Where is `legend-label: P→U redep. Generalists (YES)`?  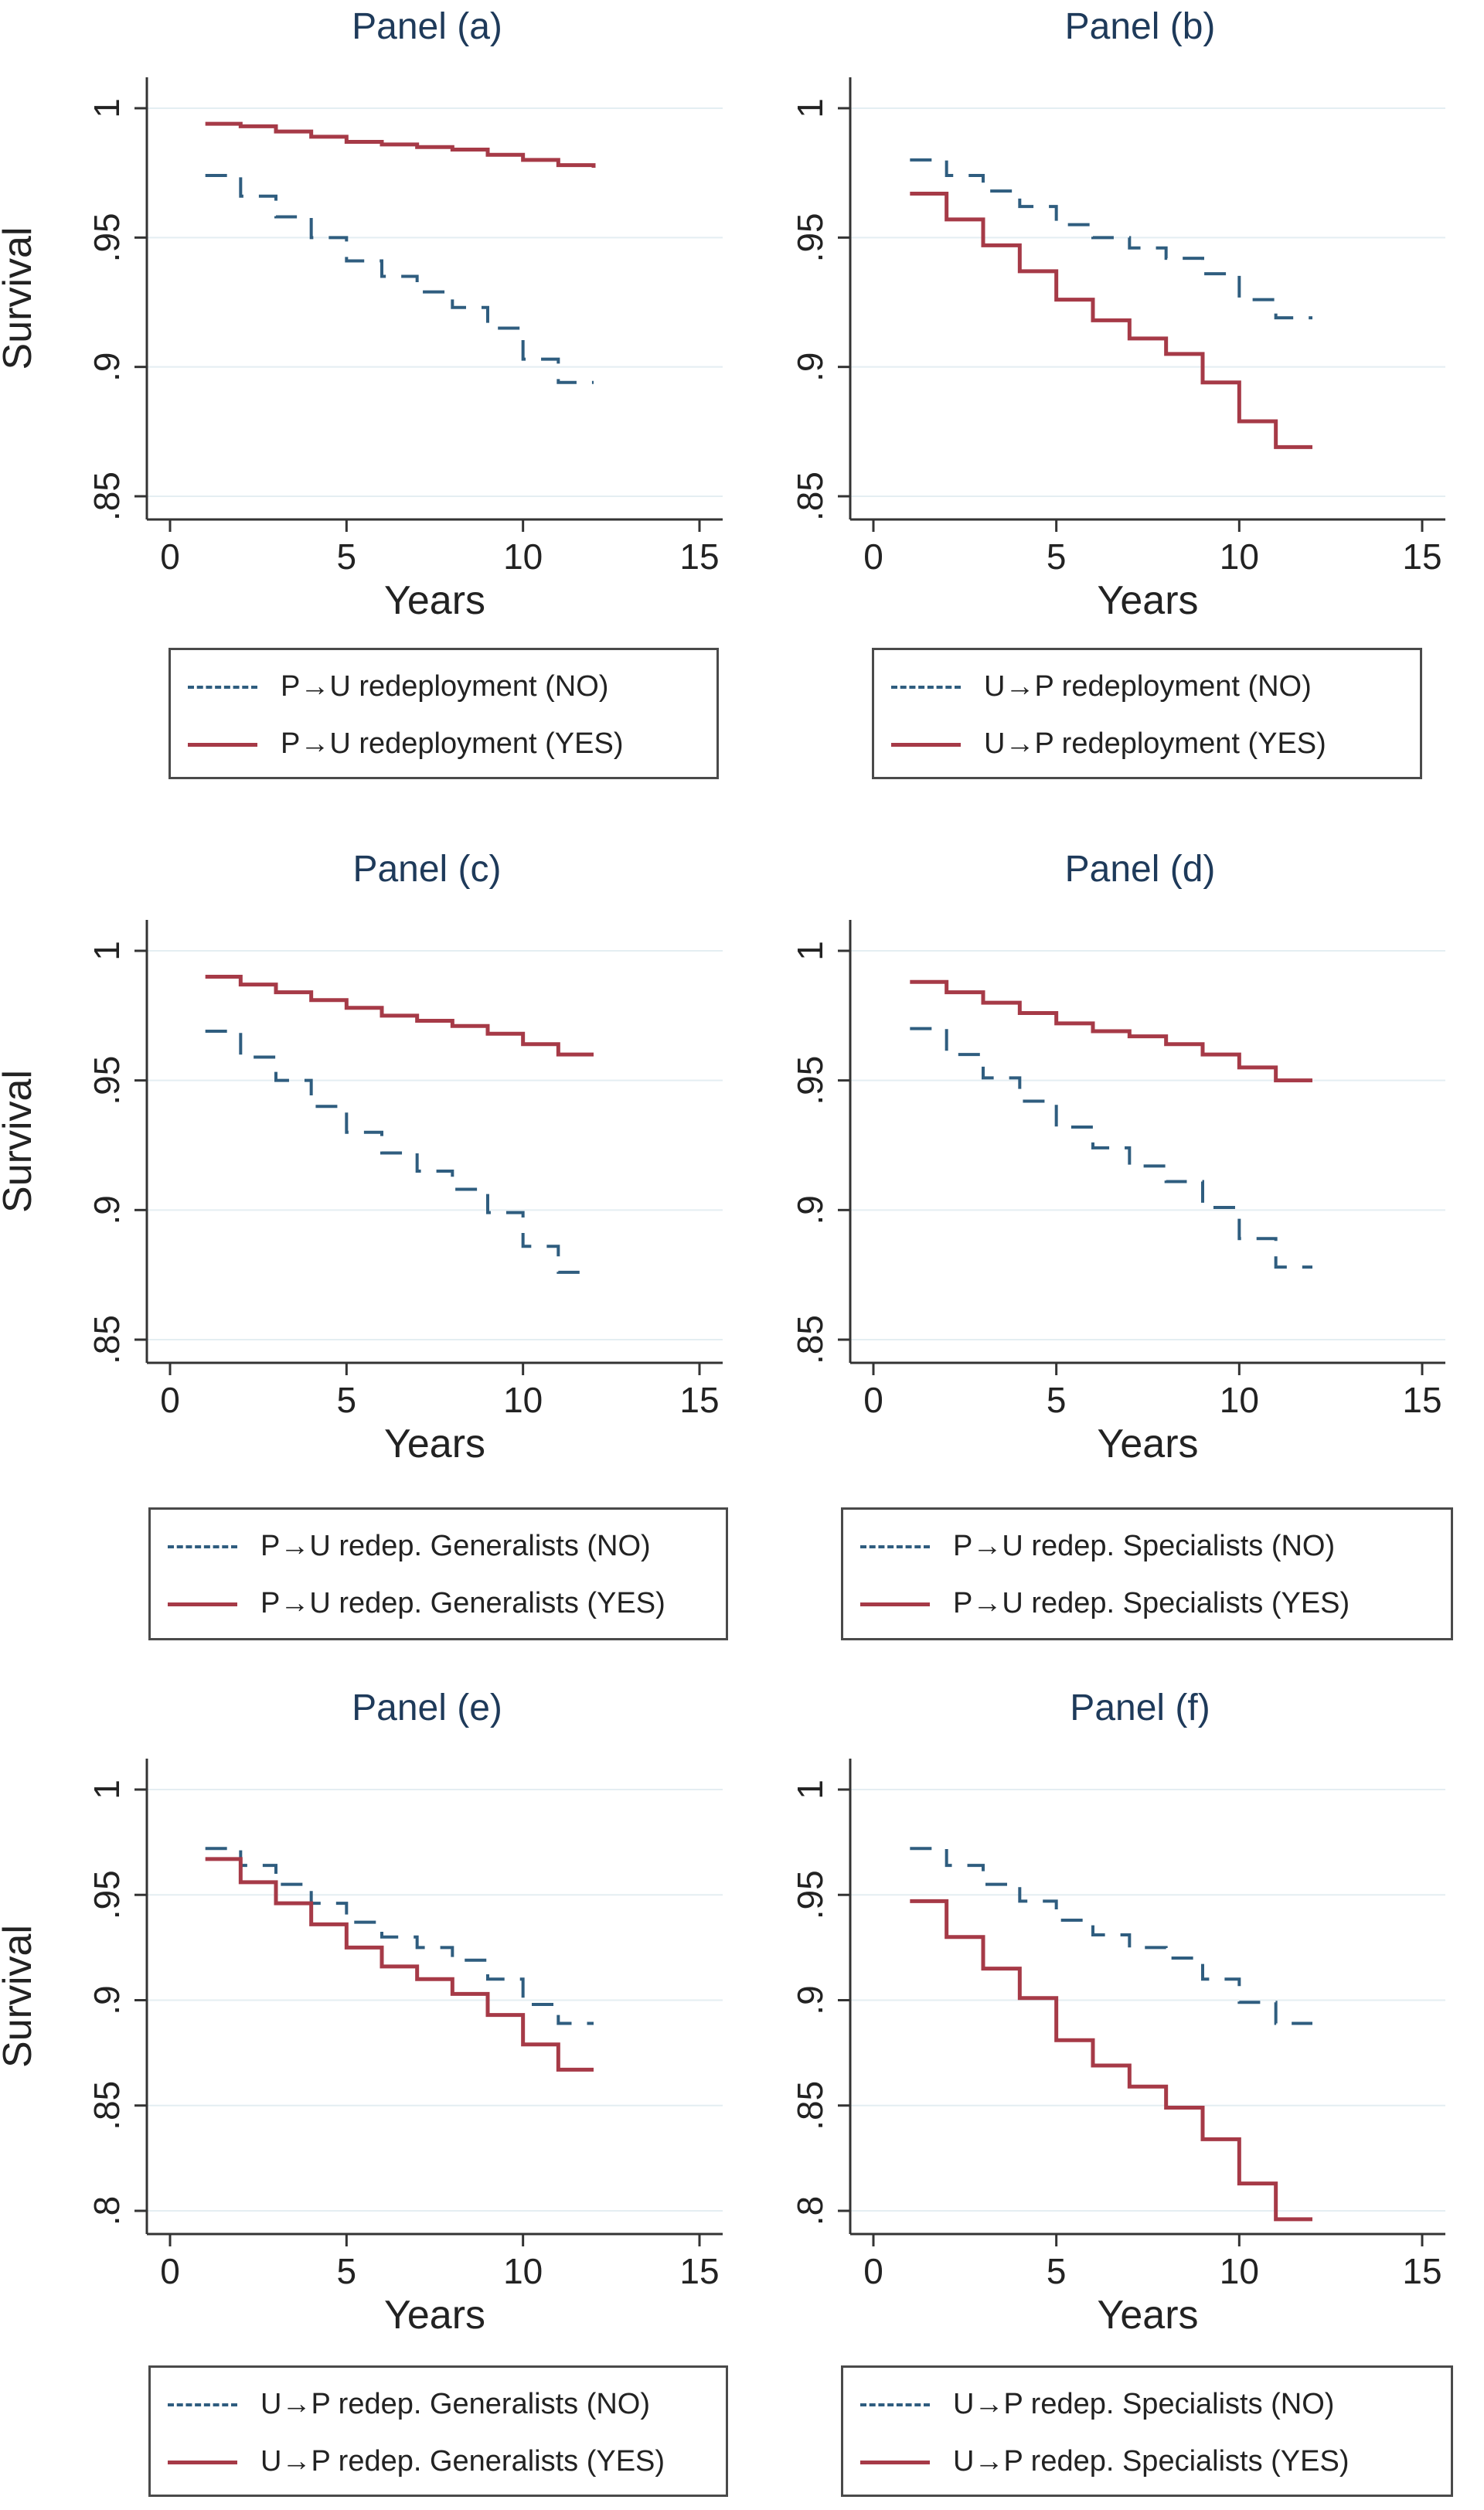 legend-label: P→U redep. Generalists (YES) is located at coordinates (462, 1603).